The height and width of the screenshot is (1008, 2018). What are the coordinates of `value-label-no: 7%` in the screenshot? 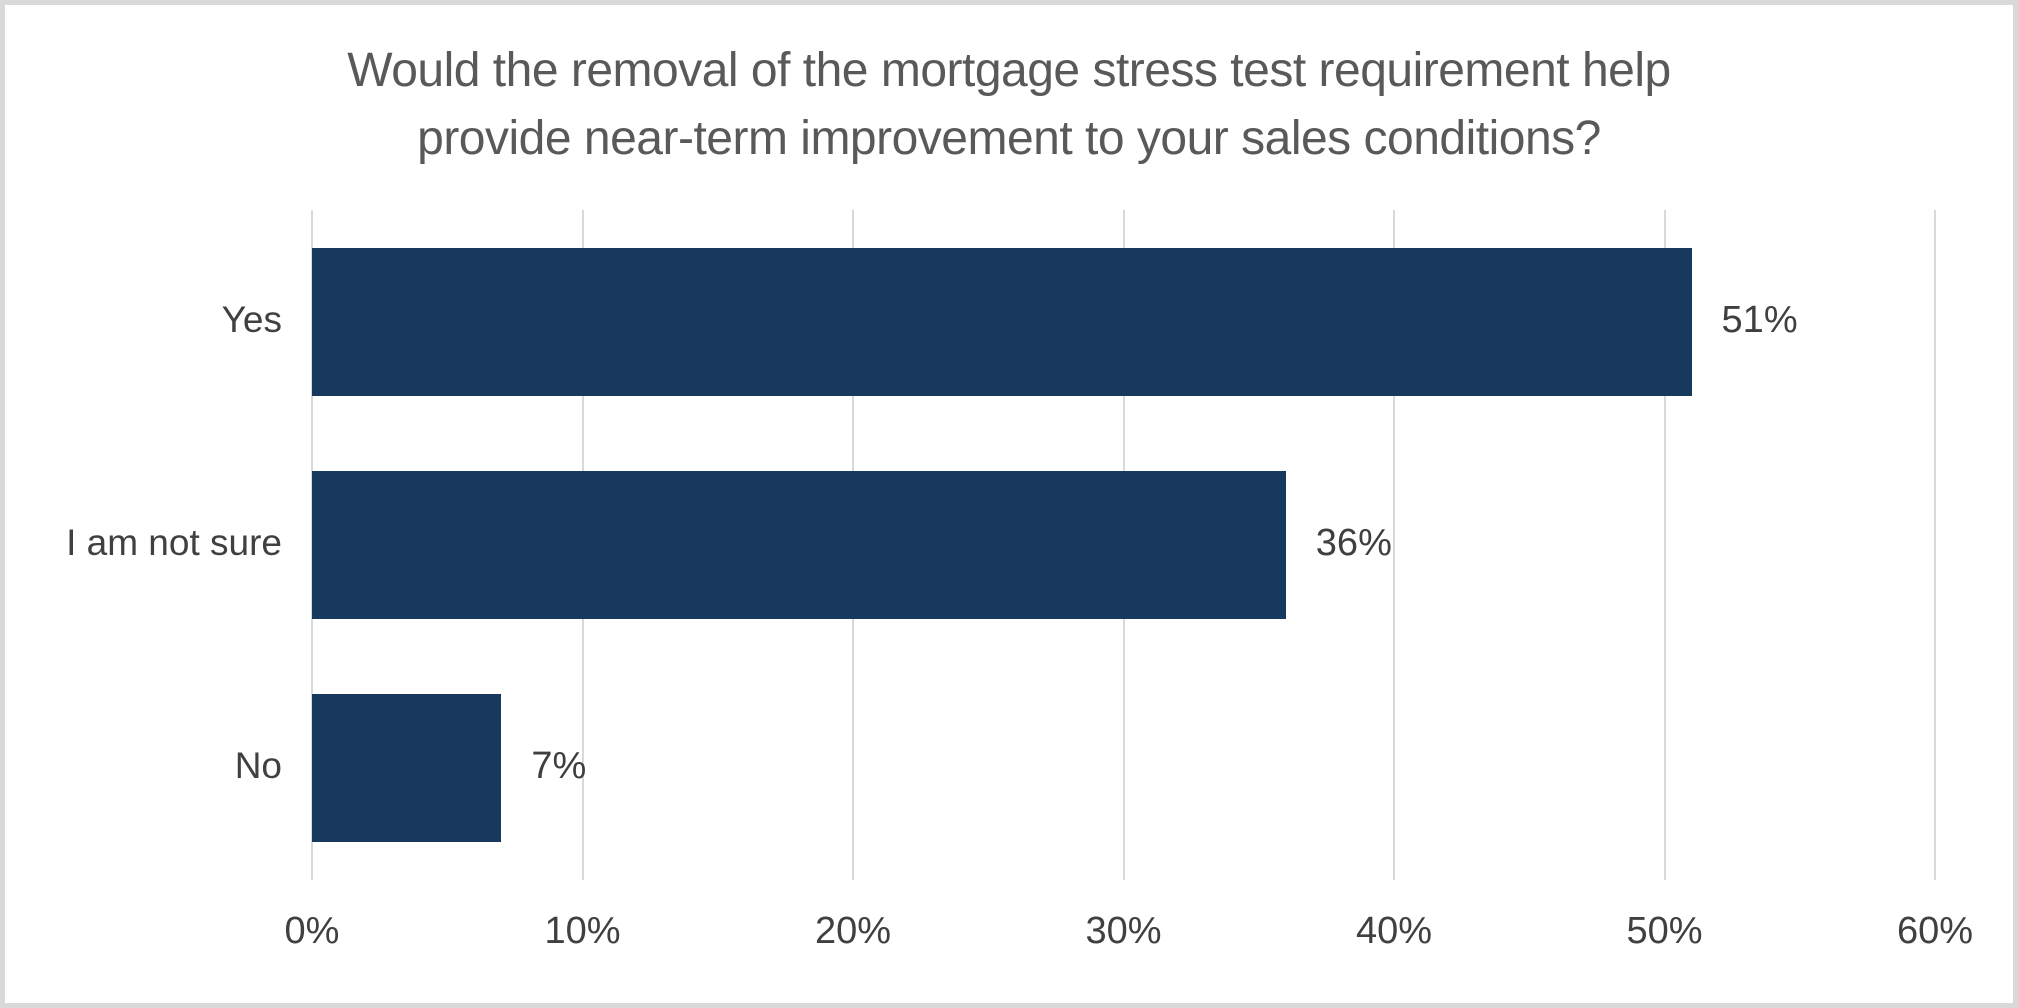 It's located at (559, 766).